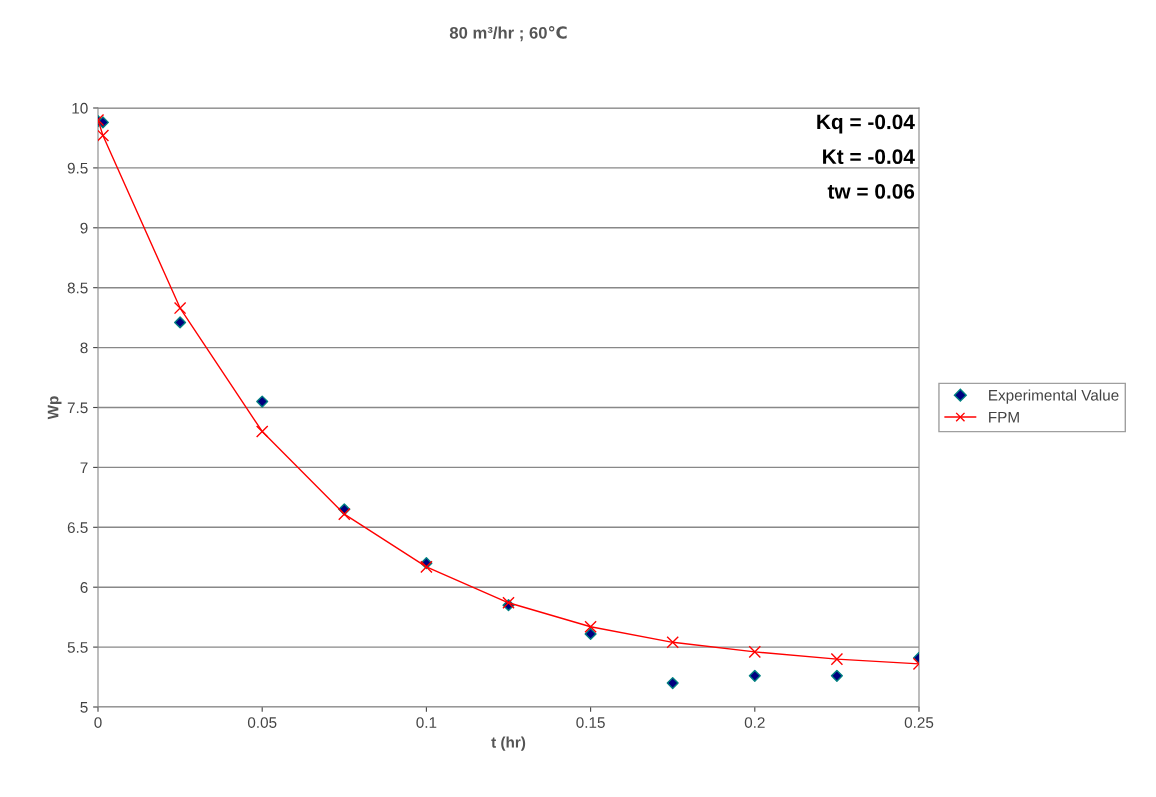  What do you see at coordinates (54, 408) in the screenshot?
I see `y-axis-title: Wp` at bounding box center [54, 408].